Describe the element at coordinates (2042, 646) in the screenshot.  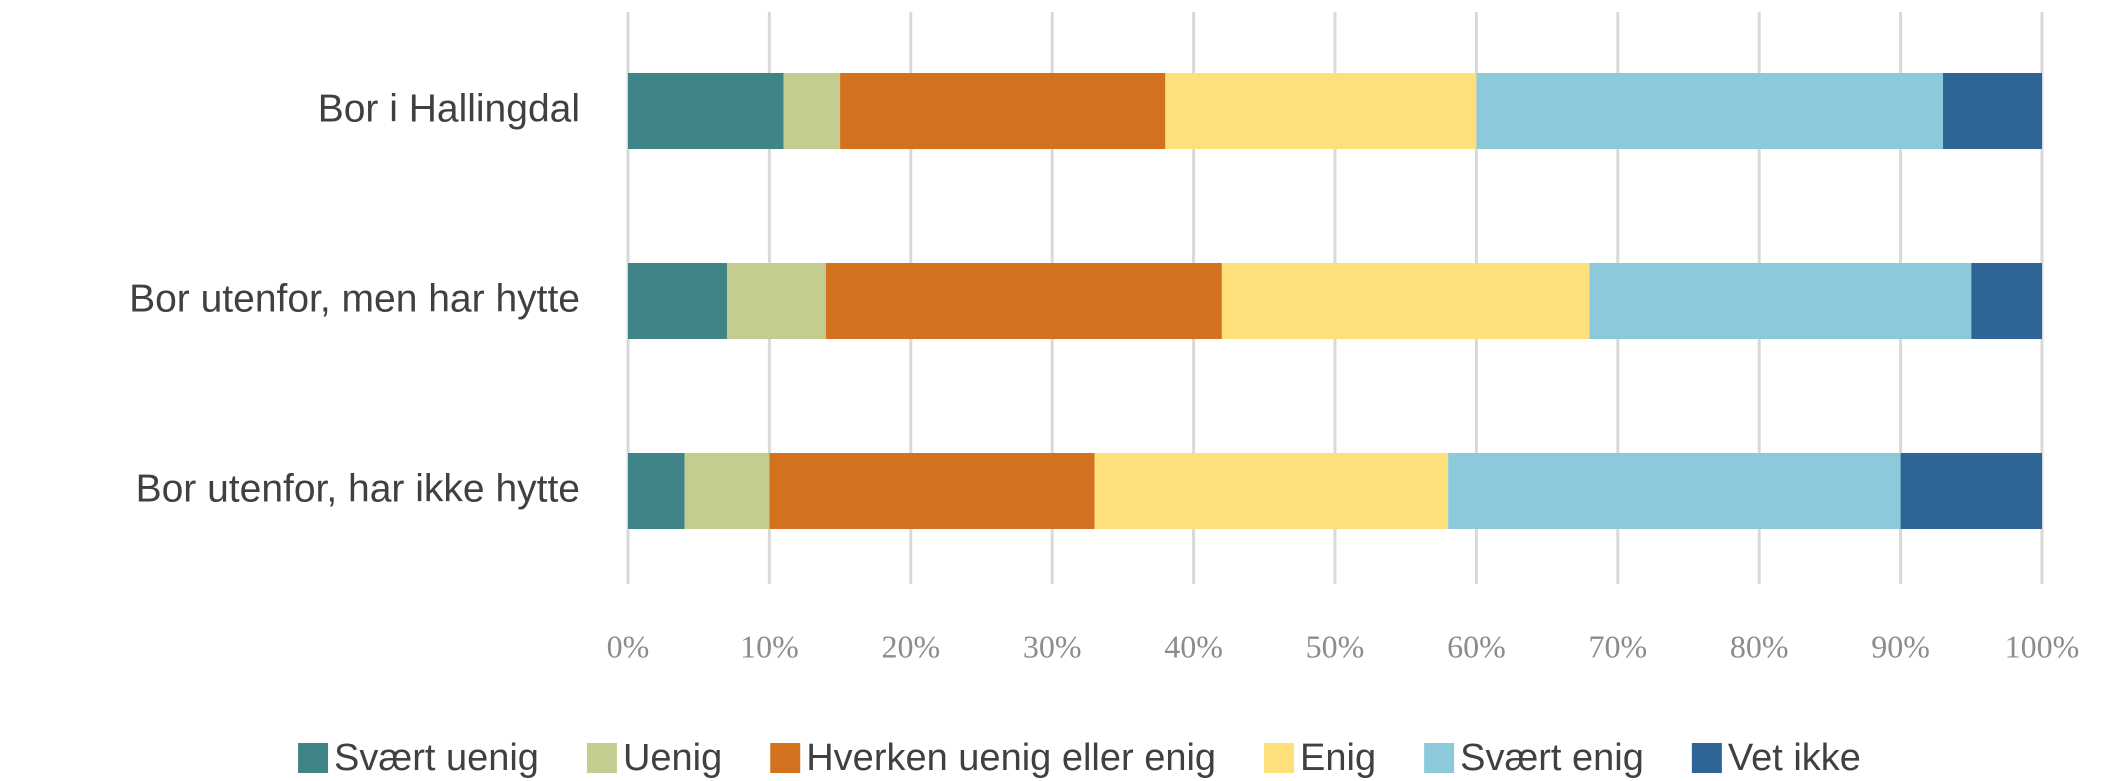
I see `x-tick-label: 100%` at that location.